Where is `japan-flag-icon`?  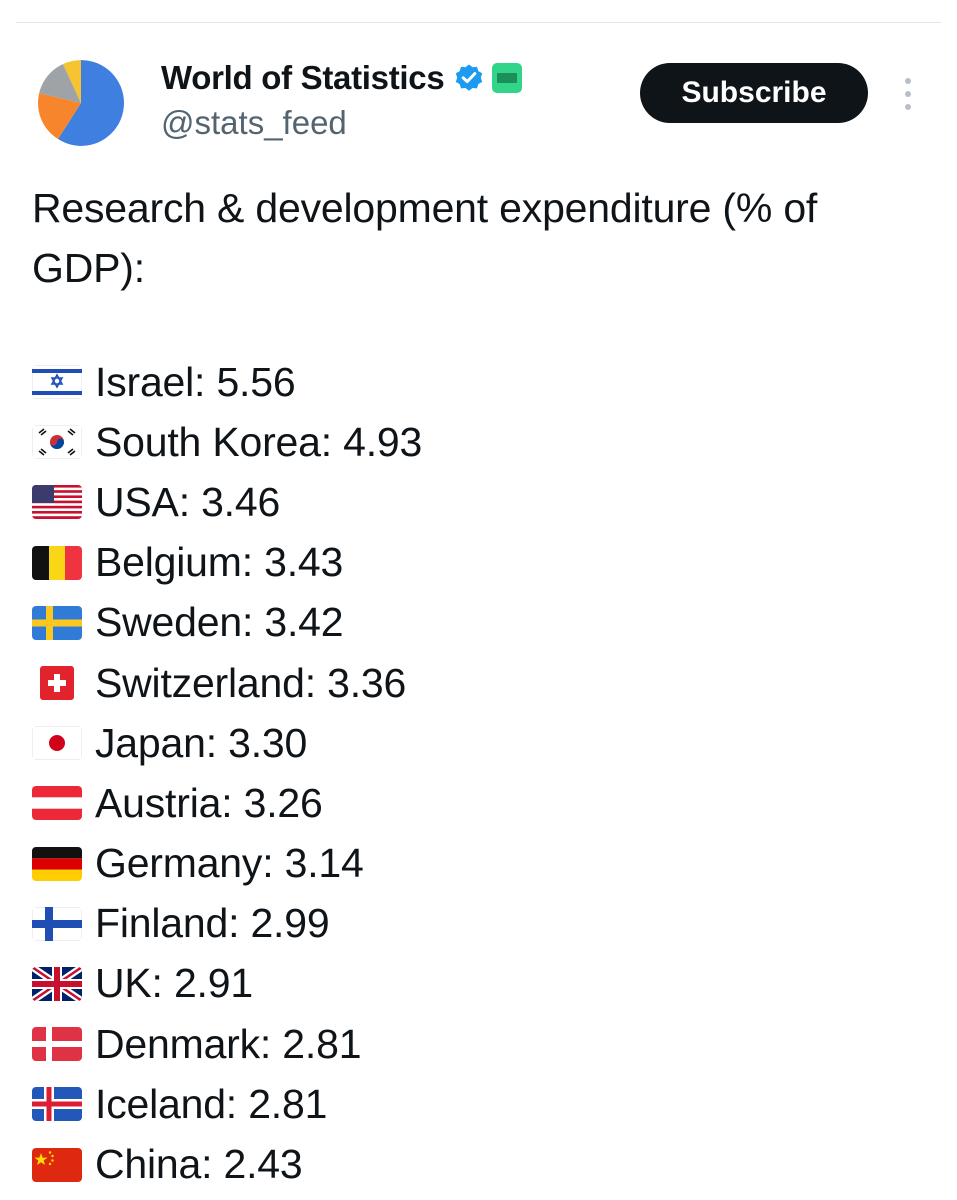
japan-flag-icon is located at coordinates (57, 743).